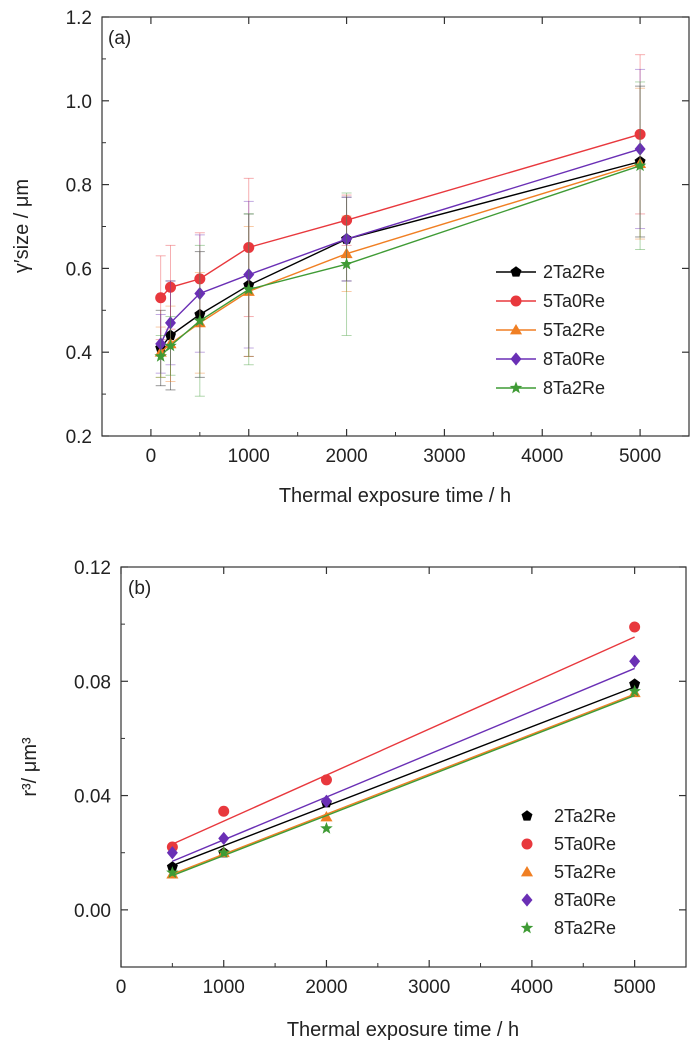 Image resolution: width=700 pixels, height=1051 pixels. What do you see at coordinates (92, 797) in the screenshot?
I see `y-tick-label: 0.04` at bounding box center [92, 797].